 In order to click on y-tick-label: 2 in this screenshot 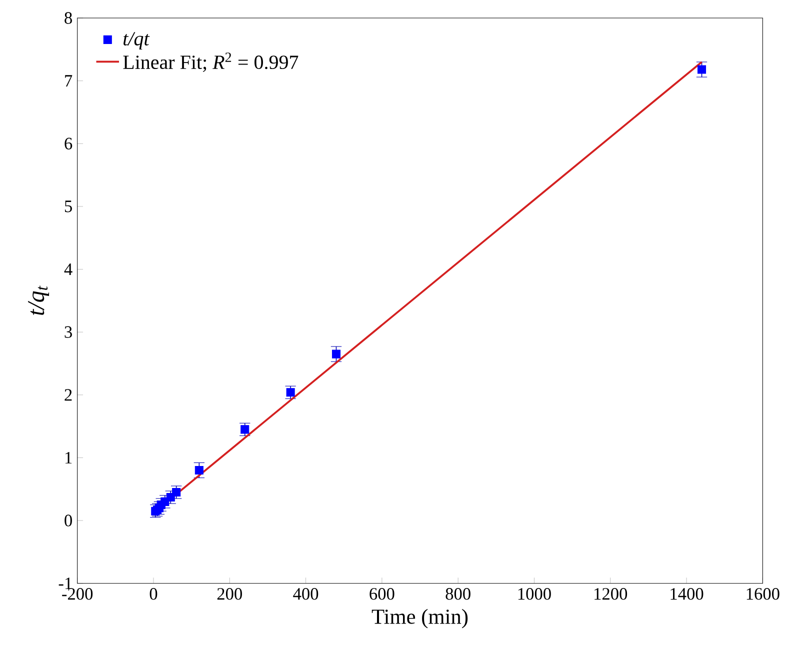, I will do `click(68, 395)`.